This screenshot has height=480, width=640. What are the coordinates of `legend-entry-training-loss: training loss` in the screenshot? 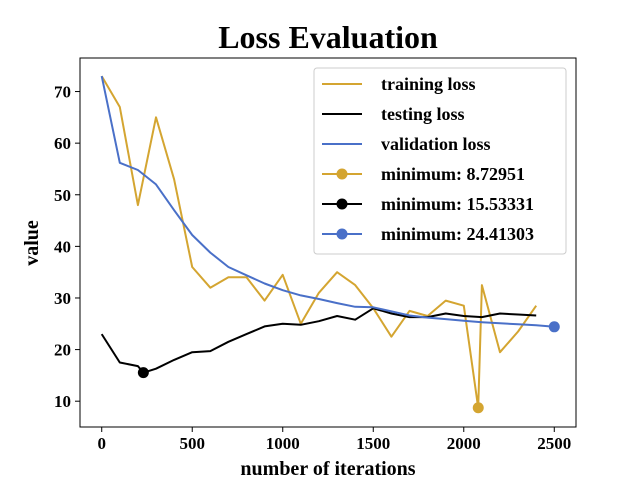 It's located at (399, 84).